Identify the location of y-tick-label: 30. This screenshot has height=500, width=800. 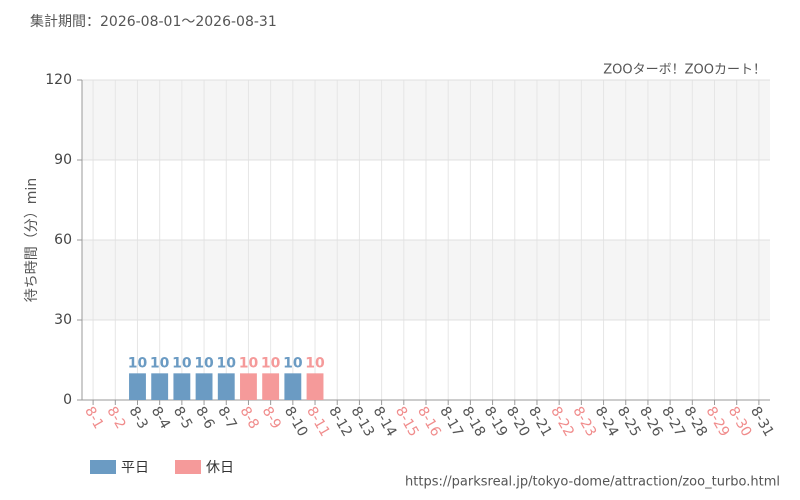
(63, 320).